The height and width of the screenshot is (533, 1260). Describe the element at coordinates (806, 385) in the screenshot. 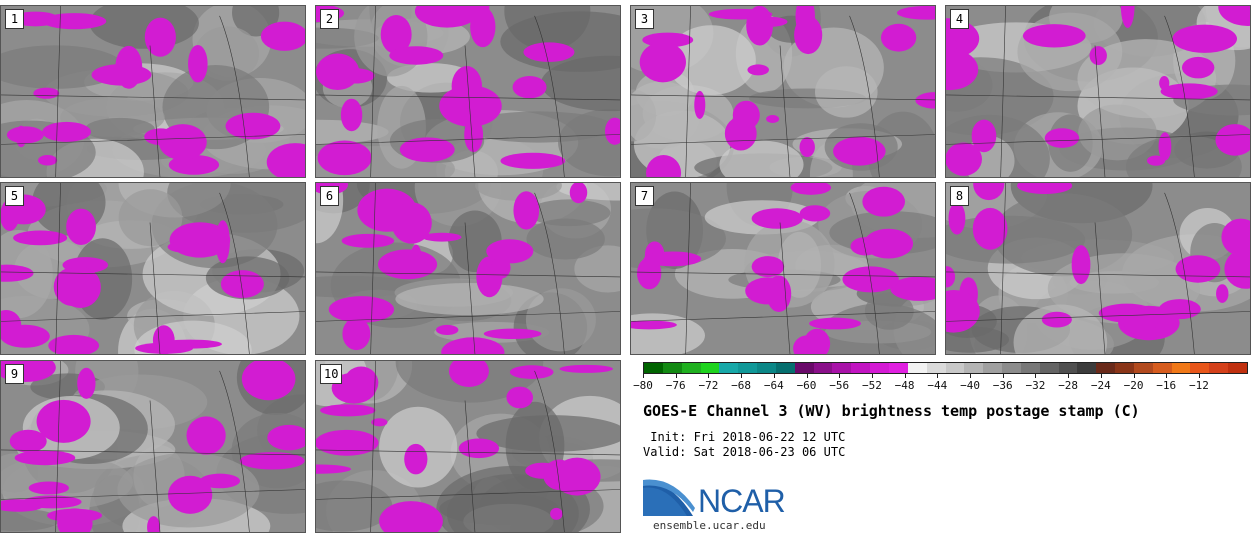

I see `colorbar-tick-label: −60` at that location.